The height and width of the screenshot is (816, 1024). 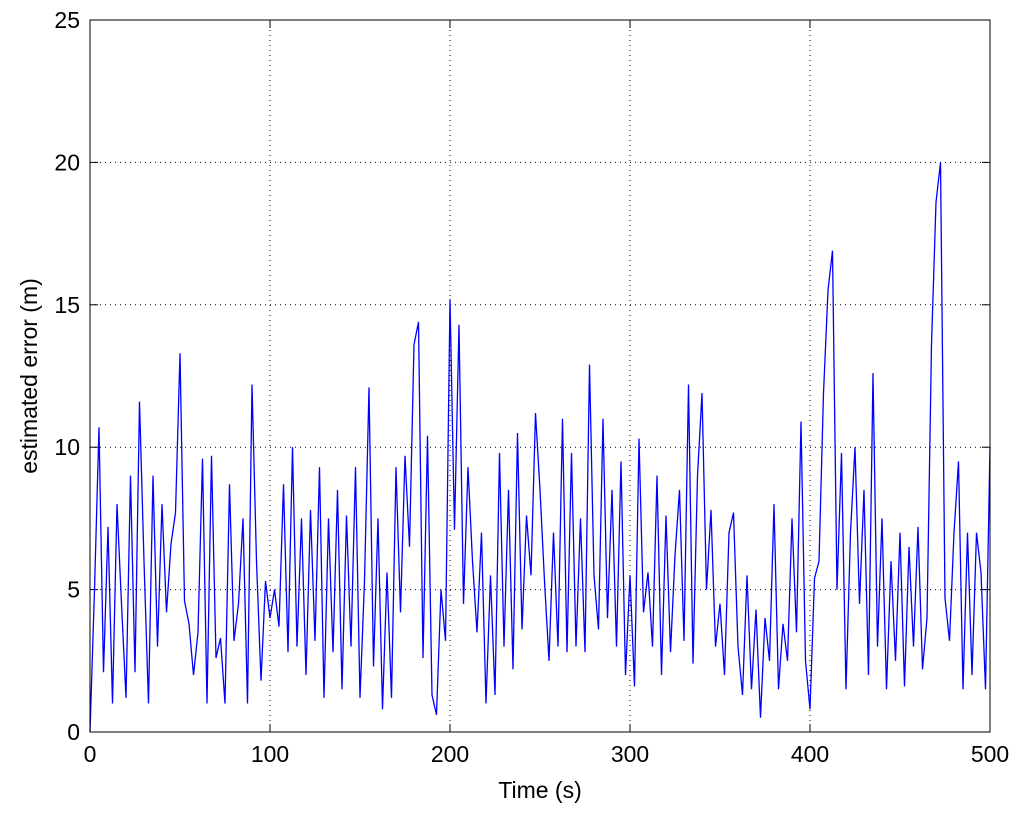 I want to click on x-tick-label: 500, so click(x=990, y=754).